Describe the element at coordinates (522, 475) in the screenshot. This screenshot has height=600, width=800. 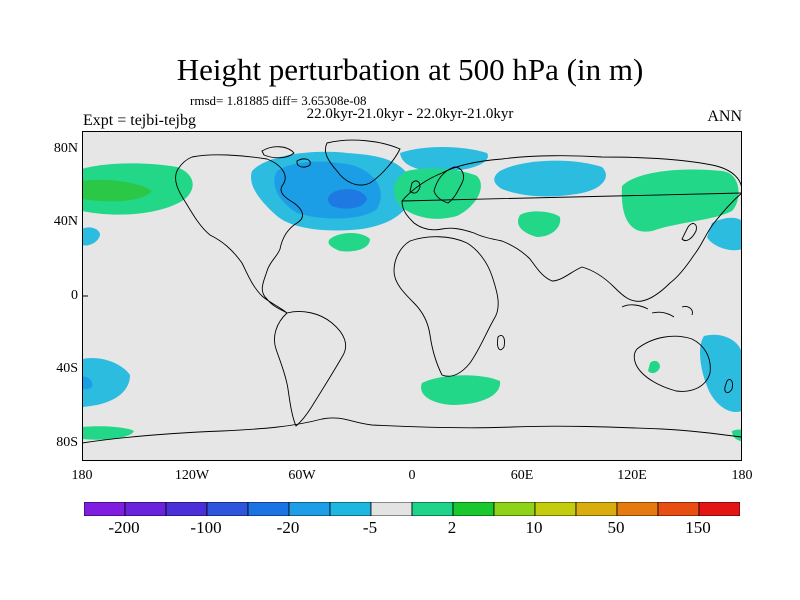
I see `lon-label: 60E` at that location.